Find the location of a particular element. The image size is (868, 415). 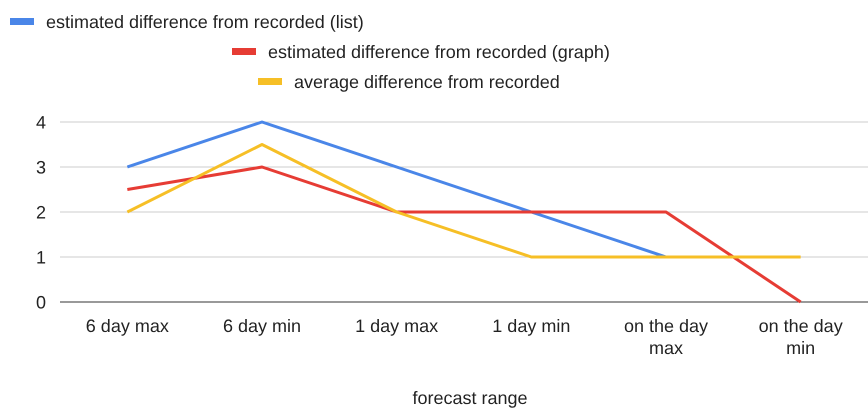

x-tick-label: on the day max is located at coordinates (666, 337).